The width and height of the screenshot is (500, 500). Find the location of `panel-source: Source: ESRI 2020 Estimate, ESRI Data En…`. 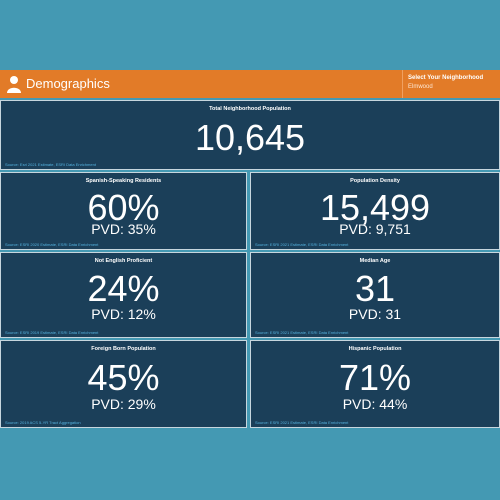

panel-source: Source: ESRI 2020 Estimate, ESRI Data En… is located at coordinates (52, 244).